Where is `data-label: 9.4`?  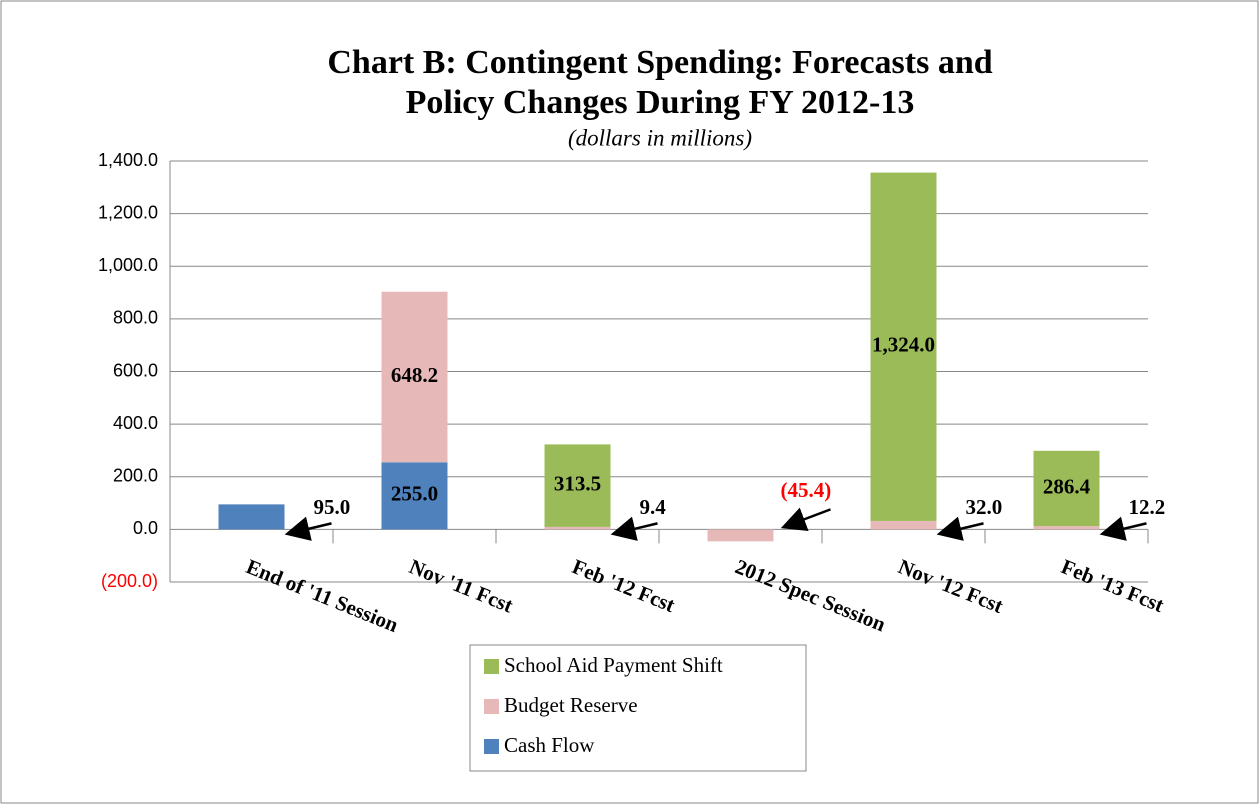
data-label: 9.4 is located at coordinates (653, 507).